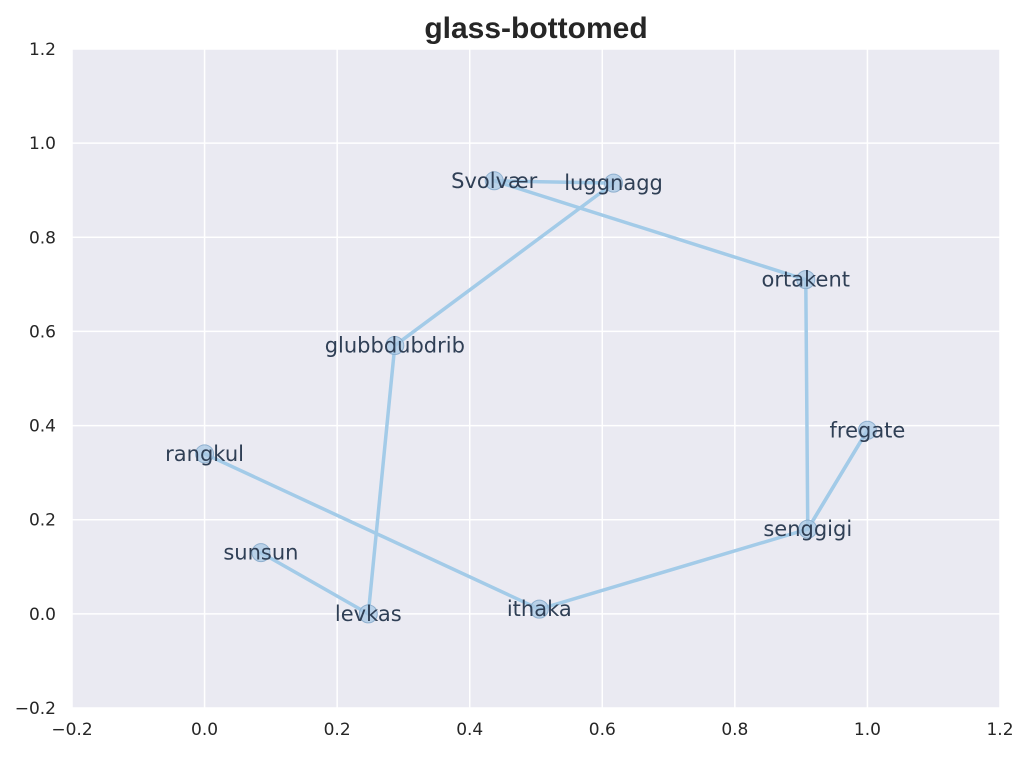 This screenshot has height=758, width=1030. Describe the element at coordinates (535, 28) in the screenshot. I see `chart-title: glass-bottomed` at that location.